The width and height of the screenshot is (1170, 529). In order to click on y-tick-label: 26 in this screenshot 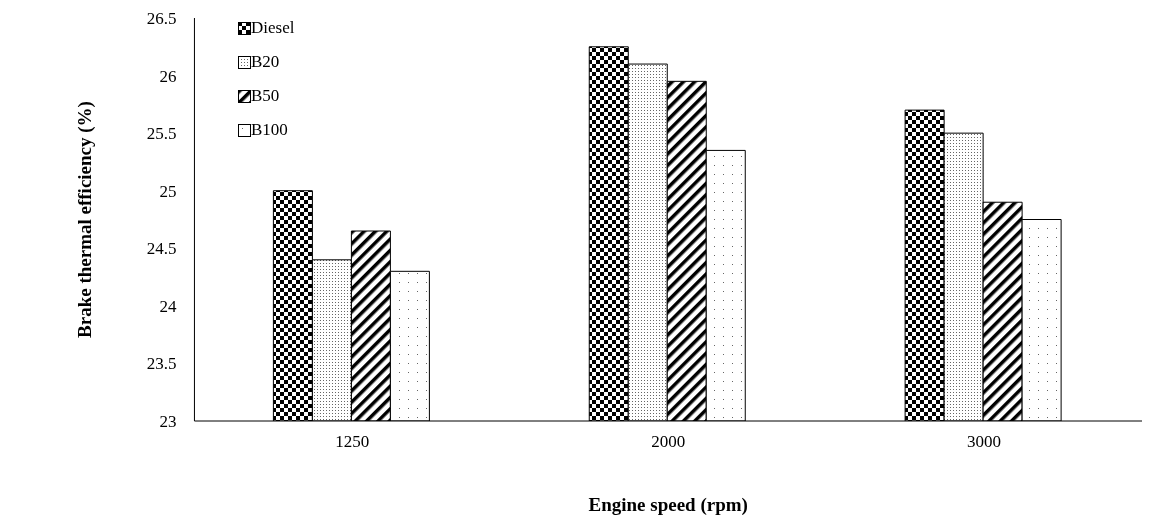, I will do `click(168, 76)`.